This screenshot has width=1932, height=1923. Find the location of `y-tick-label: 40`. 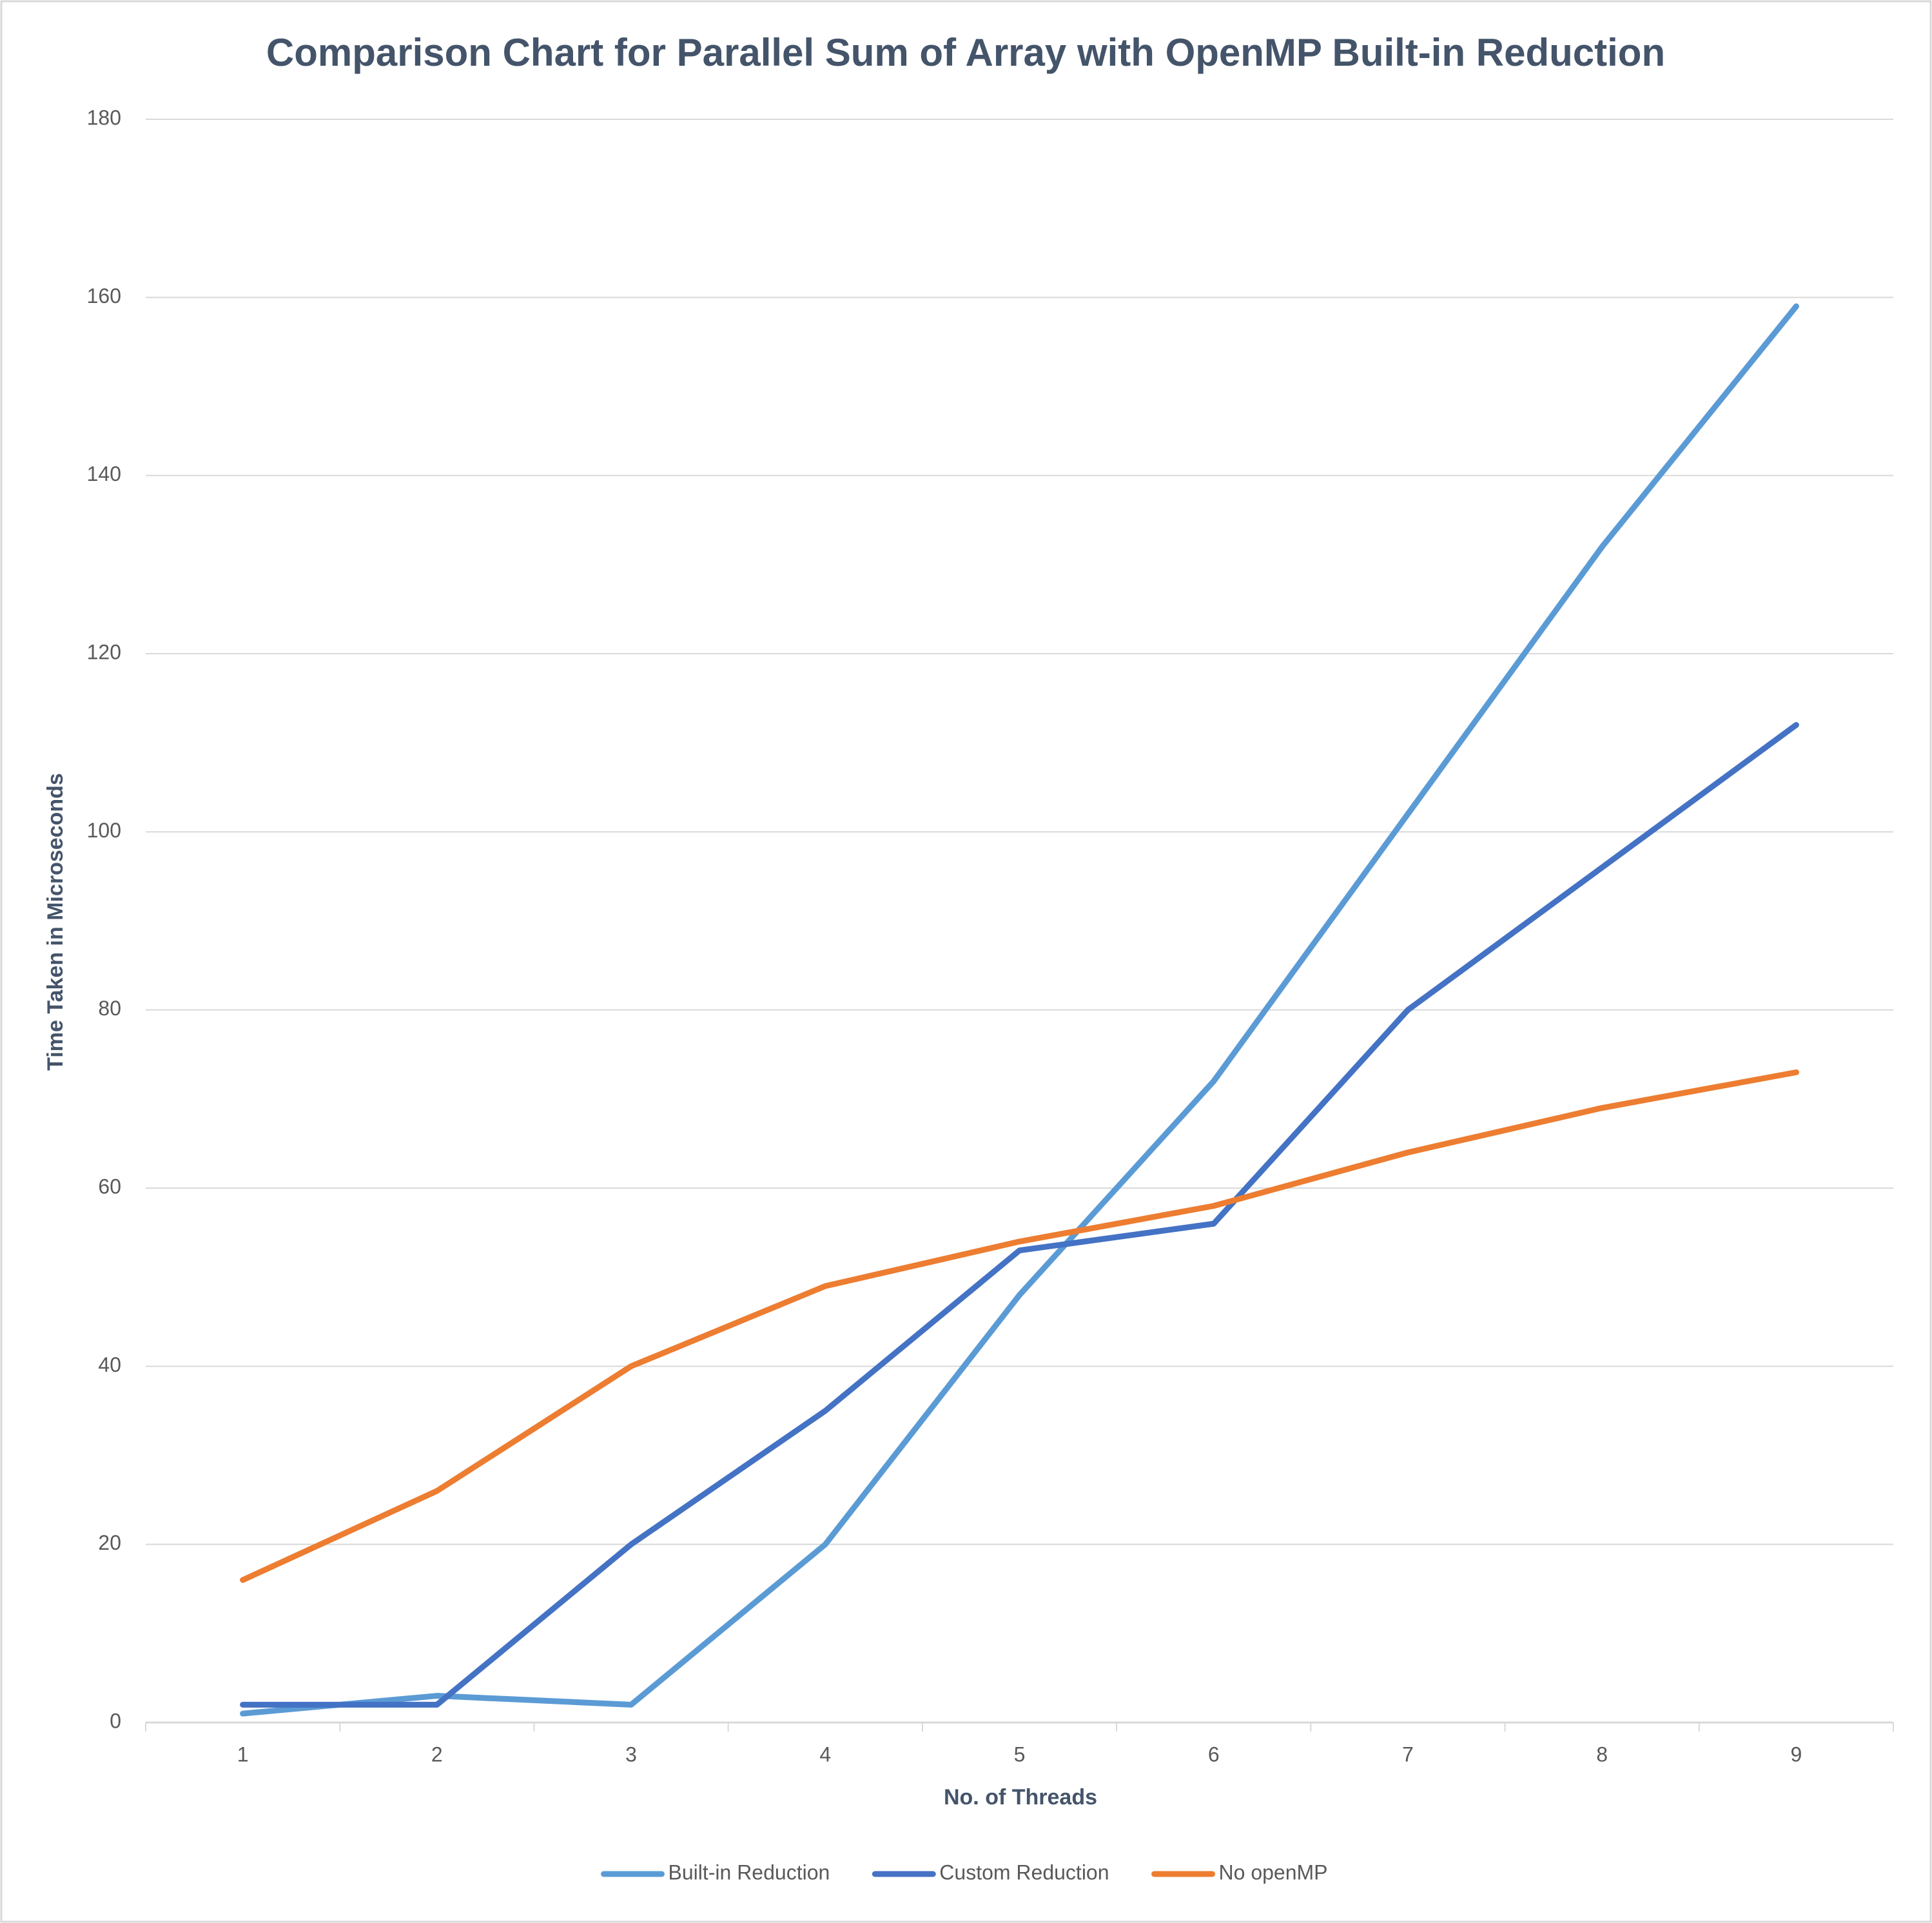

y-tick-label: 40 is located at coordinates (109, 1364).